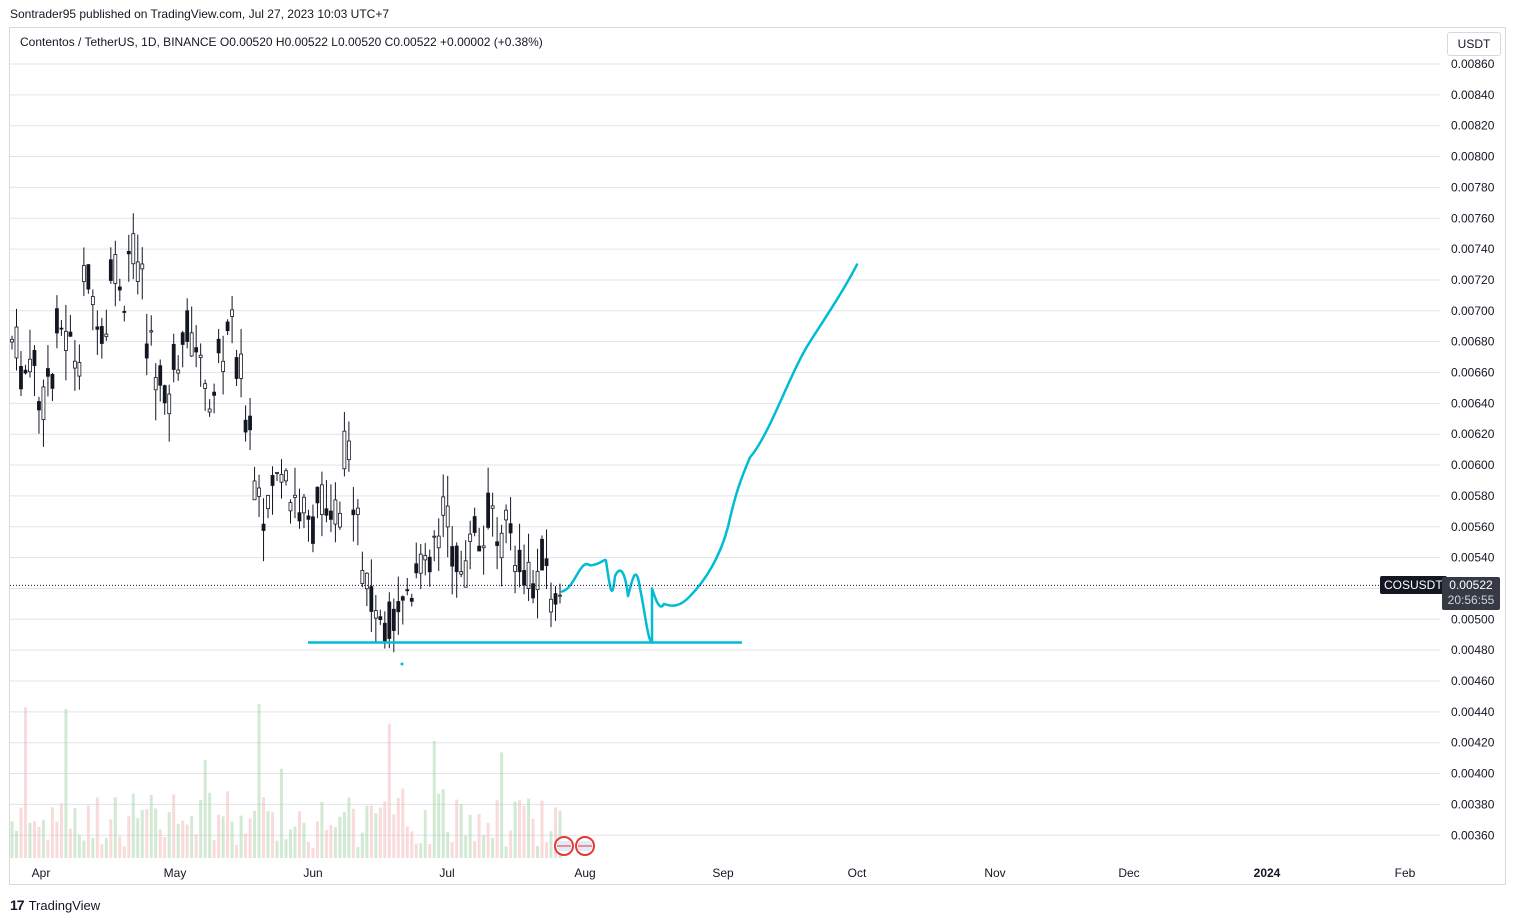 The image size is (1517, 922). Describe the element at coordinates (55, 905) in the screenshot. I see `footer: 17 TradingView` at that location.